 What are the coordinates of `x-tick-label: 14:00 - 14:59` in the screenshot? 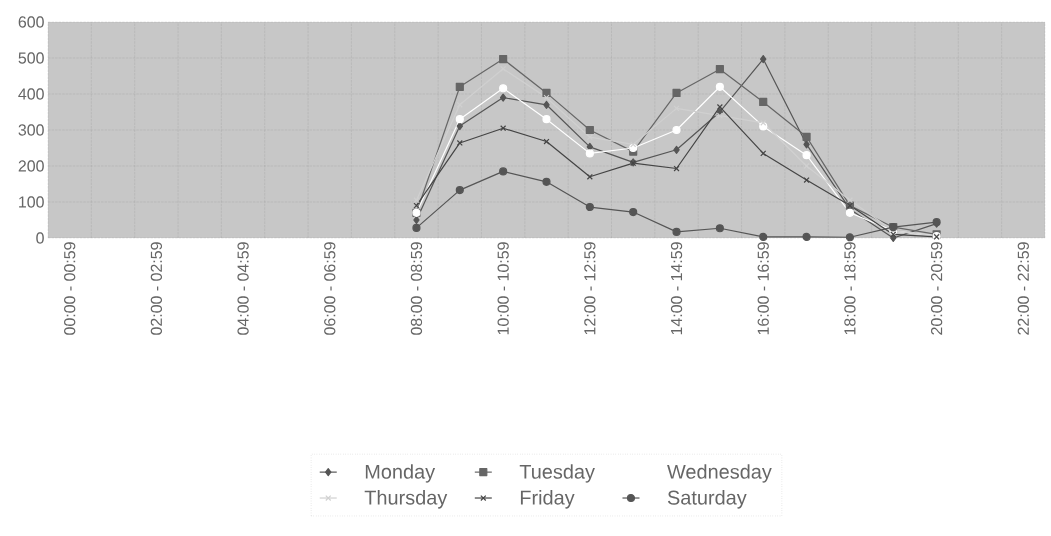 It's located at (676, 288).